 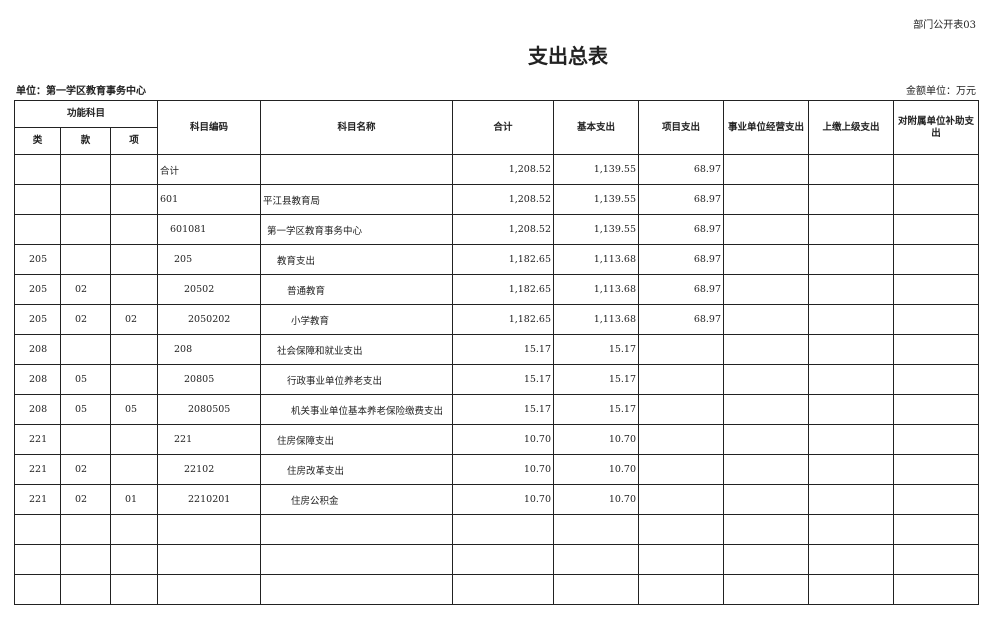 I want to click on cell-name: 普通教育, so click(x=357, y=289).